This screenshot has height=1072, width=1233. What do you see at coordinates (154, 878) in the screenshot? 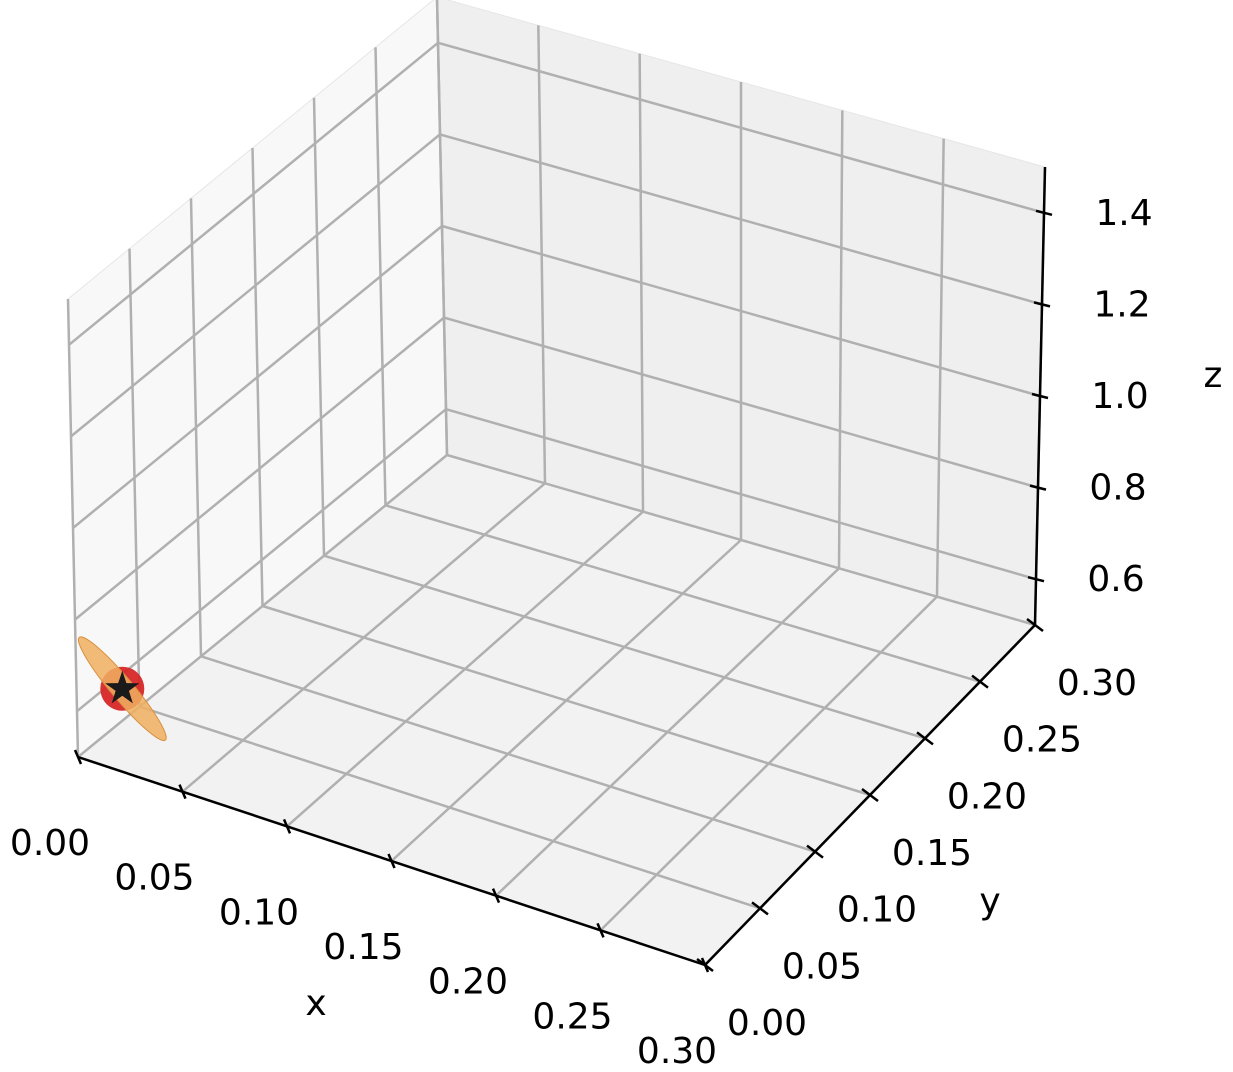
I see `x-tick-label: 0.05` at bounding box center [154, 878].